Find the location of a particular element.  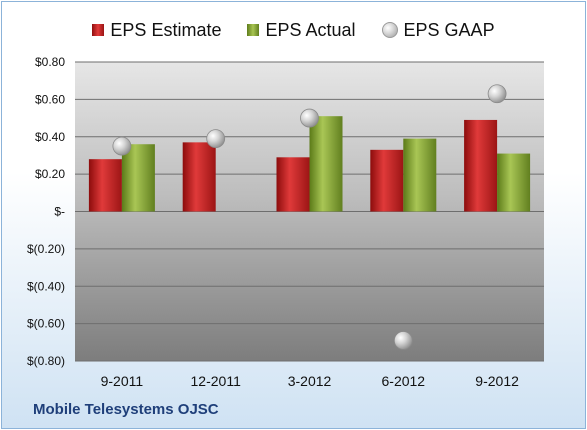

x-axis-ticks: 9-2011 12-2011 3-2012 6-2012 9-2012 is located at coordinates (310, 381).